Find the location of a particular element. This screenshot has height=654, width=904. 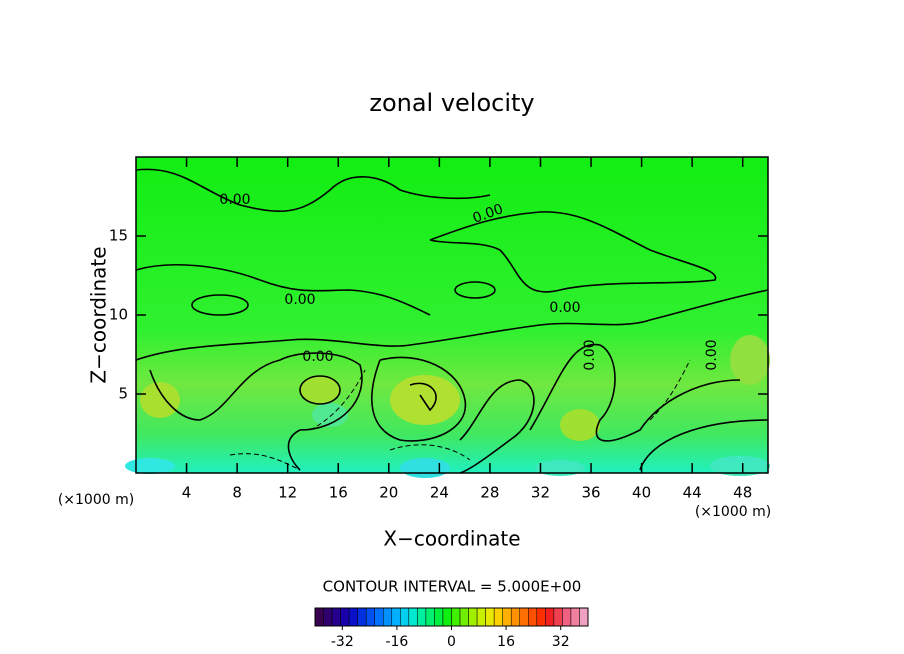

x-axis-title: X−coordinate is located at coordinates (451, 539).